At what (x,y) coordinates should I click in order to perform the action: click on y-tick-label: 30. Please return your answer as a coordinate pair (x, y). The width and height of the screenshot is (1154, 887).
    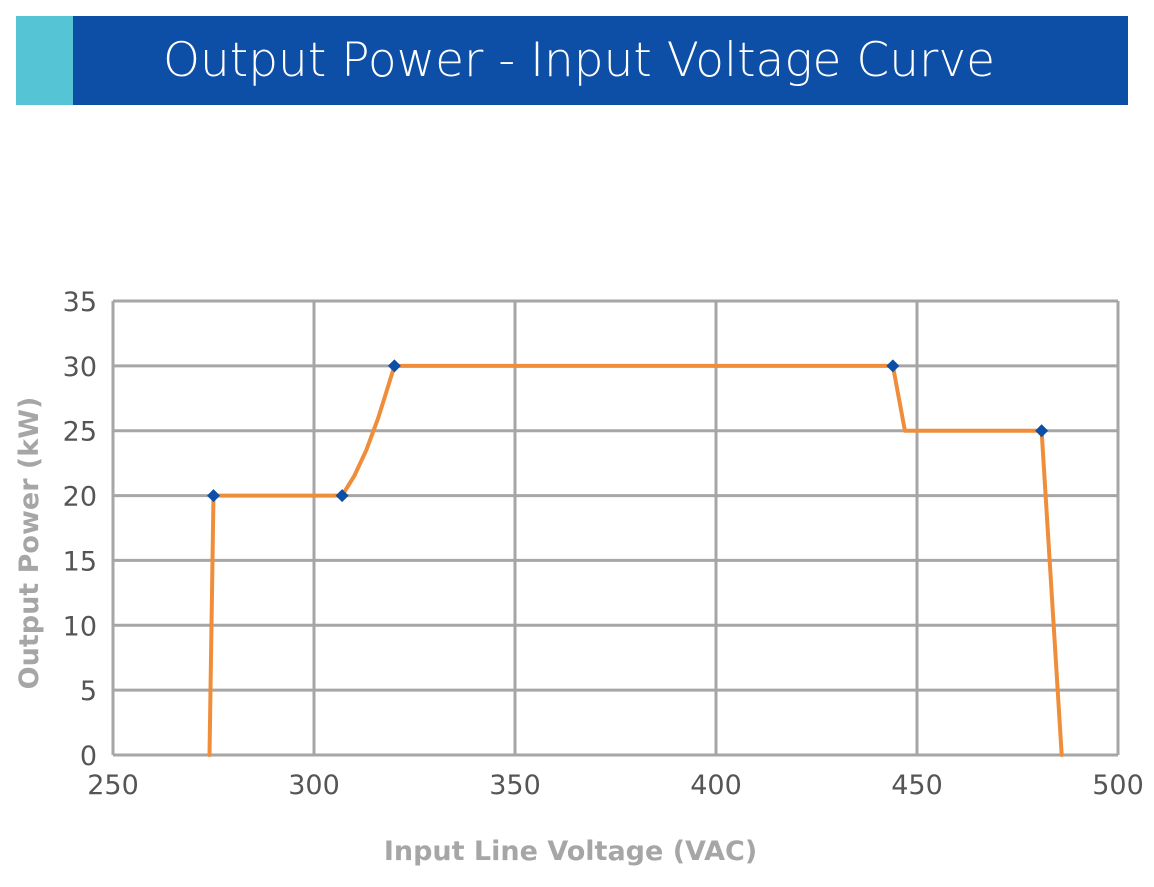
    Looking at the image, I should click on (80, 367).